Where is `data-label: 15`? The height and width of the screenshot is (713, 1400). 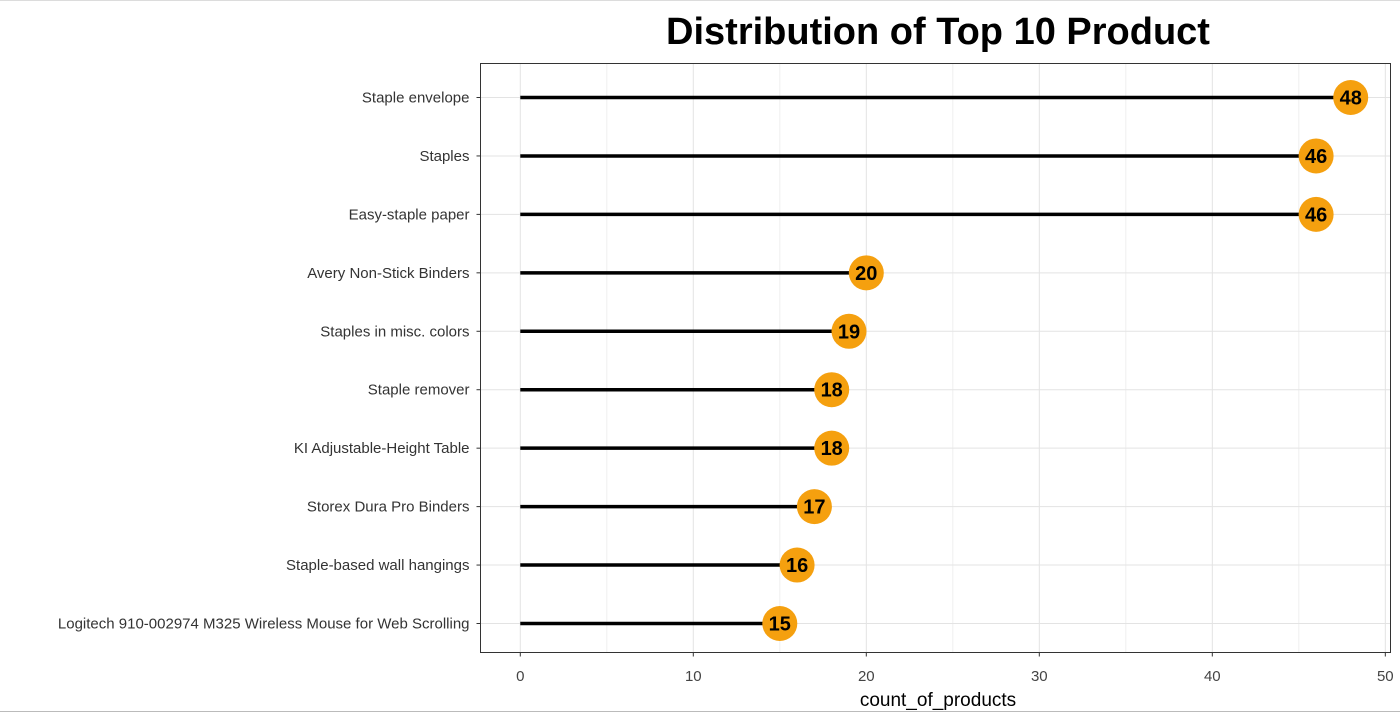
data-label: 15 is located at coordinates (780, 625).